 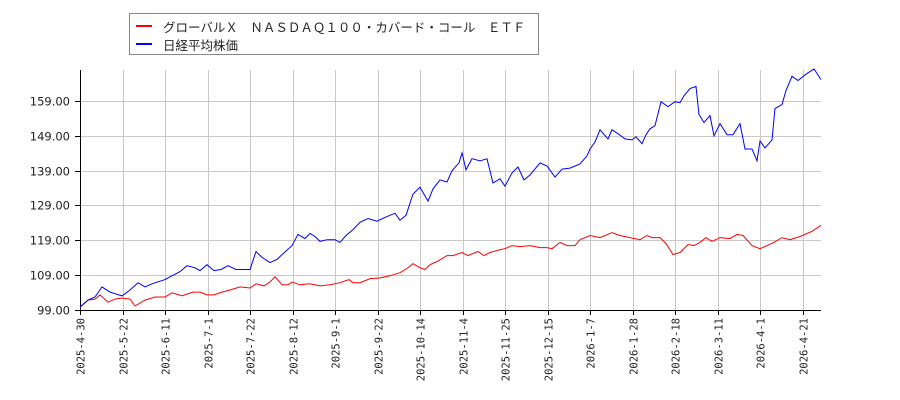 What do you see at coordinates (465, 346) in the screenshot?
I see `x-tick-label: 2025-11-4` at bounding box center [465, 346].